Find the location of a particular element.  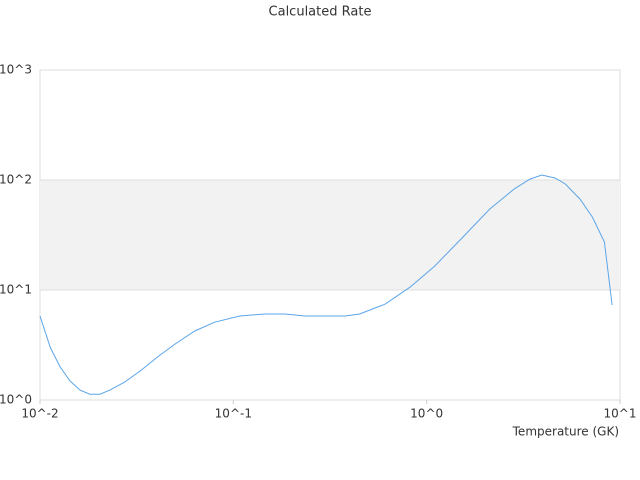

x-tick-label: 10^1 is located at coordinates (620, 414).